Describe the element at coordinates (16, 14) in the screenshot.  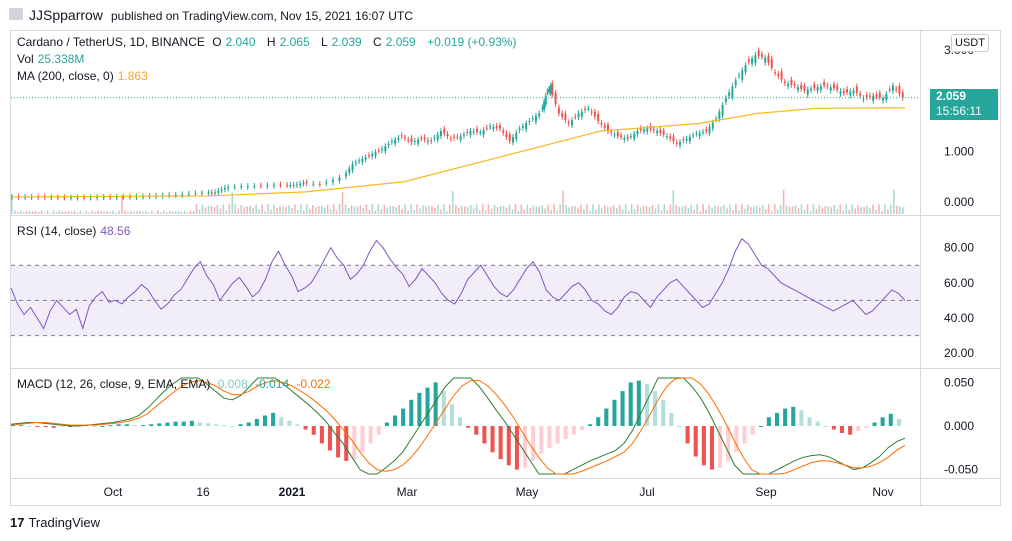
I see `user-avatar-icon` at that location.